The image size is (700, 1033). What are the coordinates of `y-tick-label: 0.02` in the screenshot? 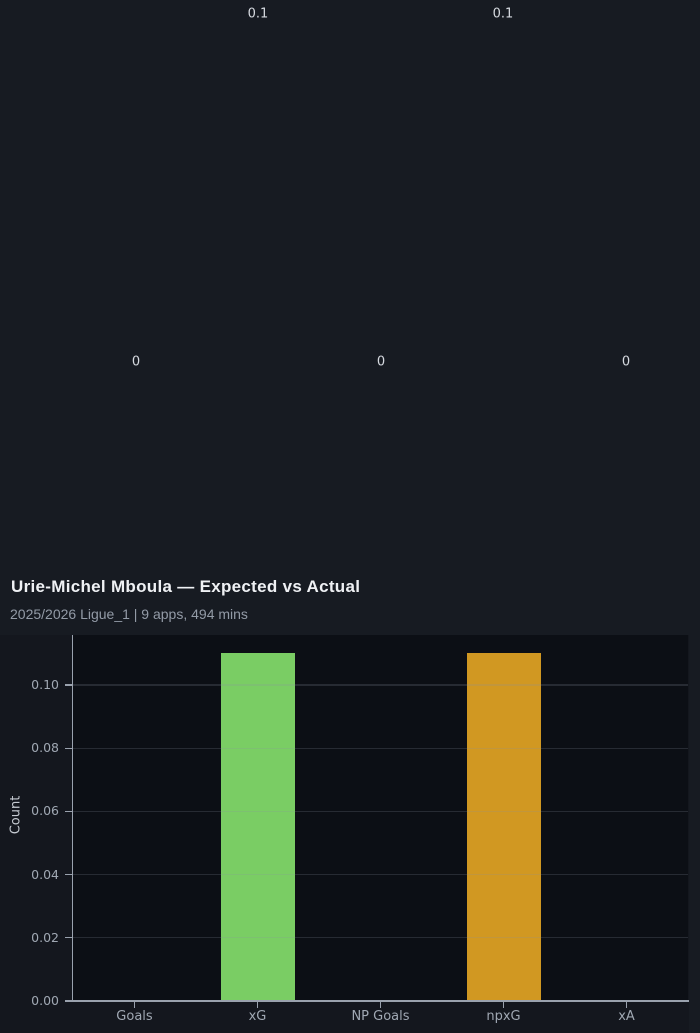 It's located at (45, 937).